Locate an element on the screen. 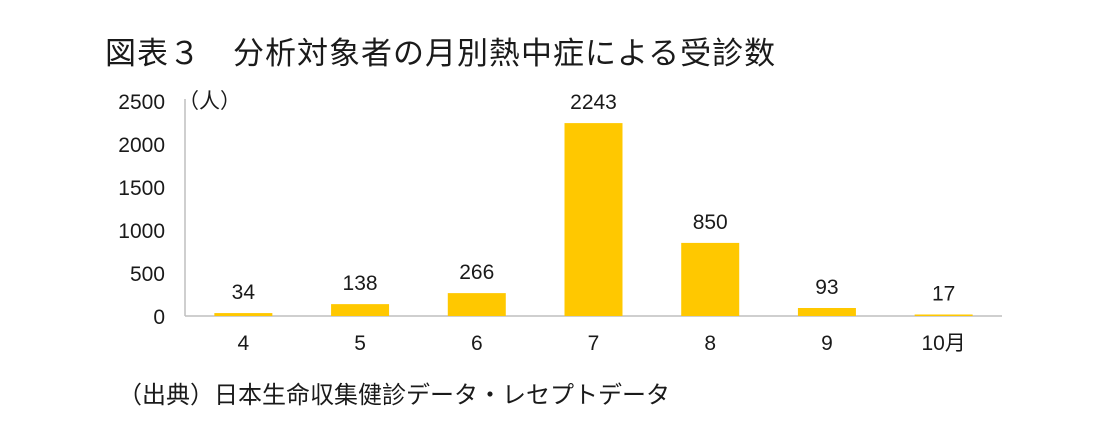 Image resolution: width=1110 pixels, height=438 pixels. y-tick-label: 2000 is located at coordinates (141, 145).